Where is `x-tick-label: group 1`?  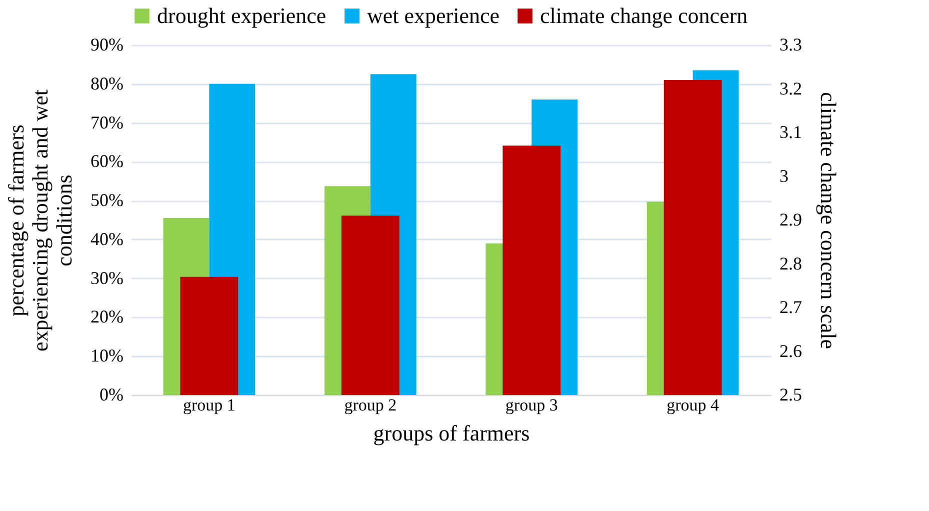 x-tick-label: group 1 is located at coordinates (209, 405).